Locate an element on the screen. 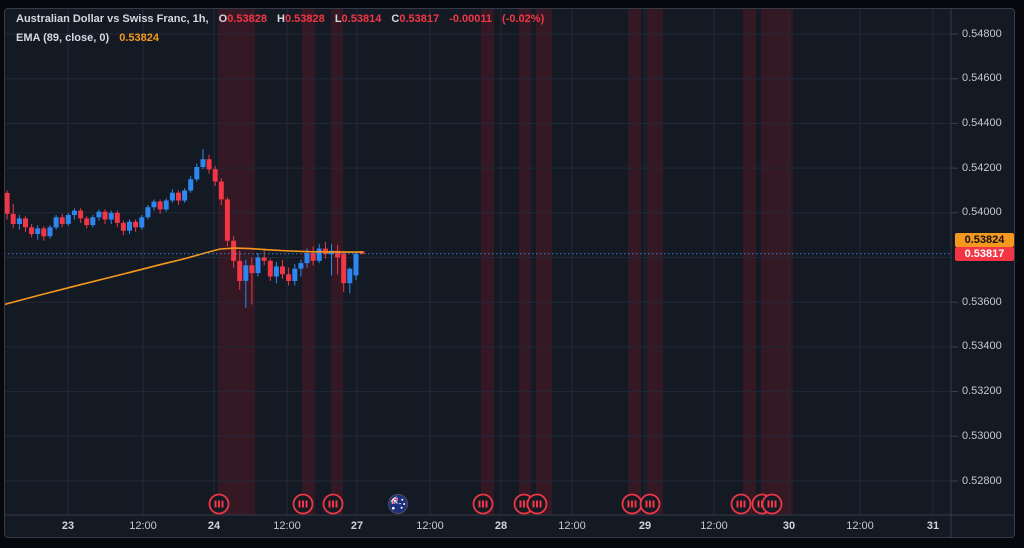  ohlc-high-label: H is located at coordinates (281, 19).